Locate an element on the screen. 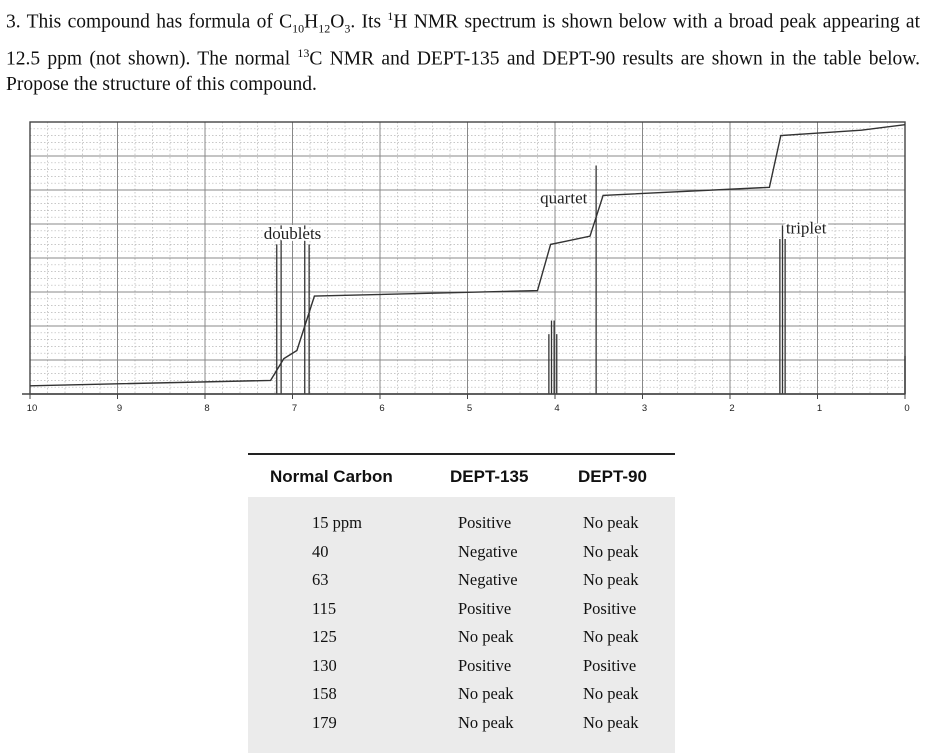 This screenshot has width=926, height=756. x-tick-label: 3 is located at coordinates (644, 408).